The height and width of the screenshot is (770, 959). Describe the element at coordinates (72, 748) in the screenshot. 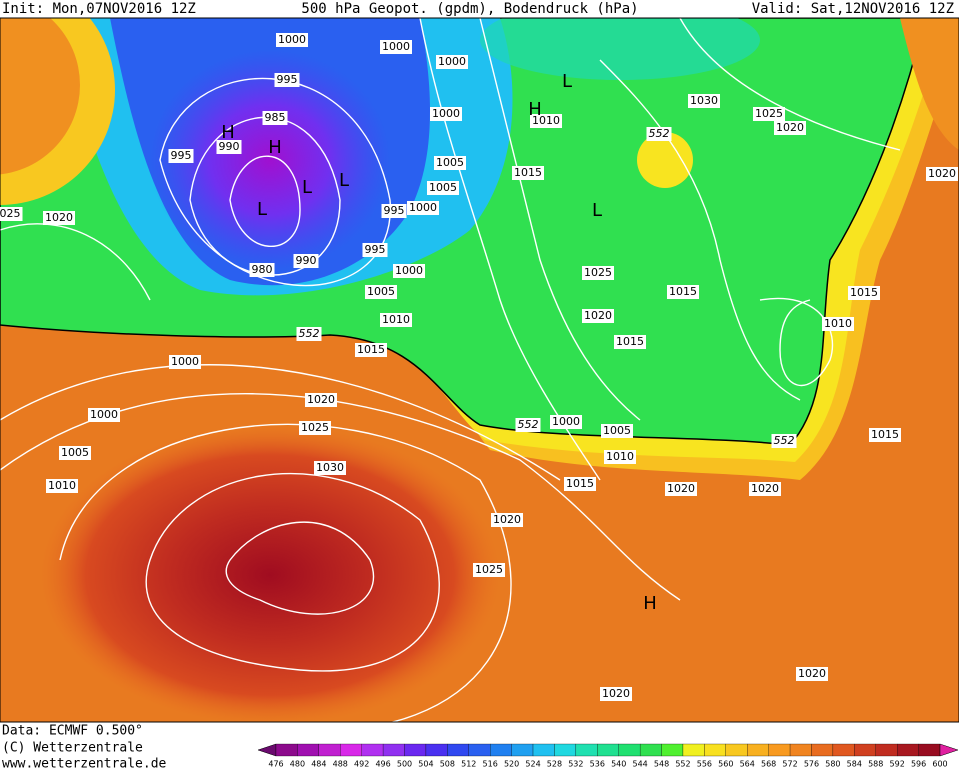

I see `copyright: (C) Wetterzentrale` at that location.